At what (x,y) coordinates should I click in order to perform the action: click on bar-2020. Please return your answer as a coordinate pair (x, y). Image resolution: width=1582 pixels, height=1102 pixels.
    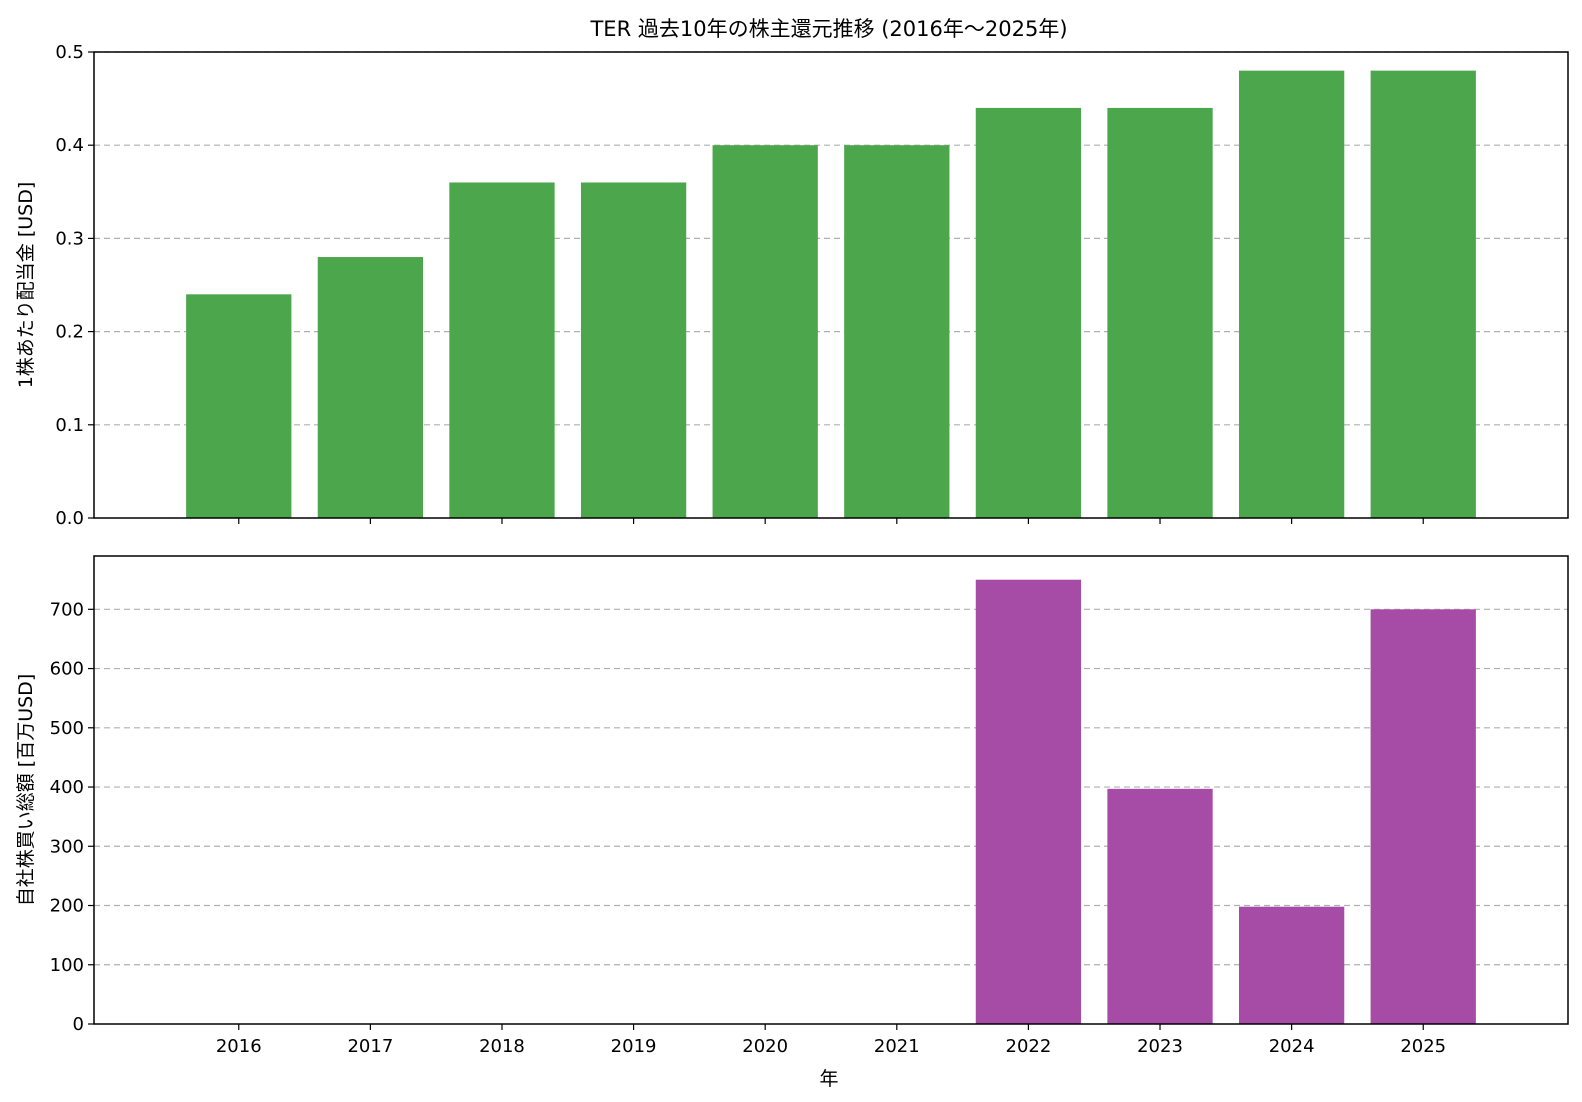
    Looking at the image, I should click on (765, 331).